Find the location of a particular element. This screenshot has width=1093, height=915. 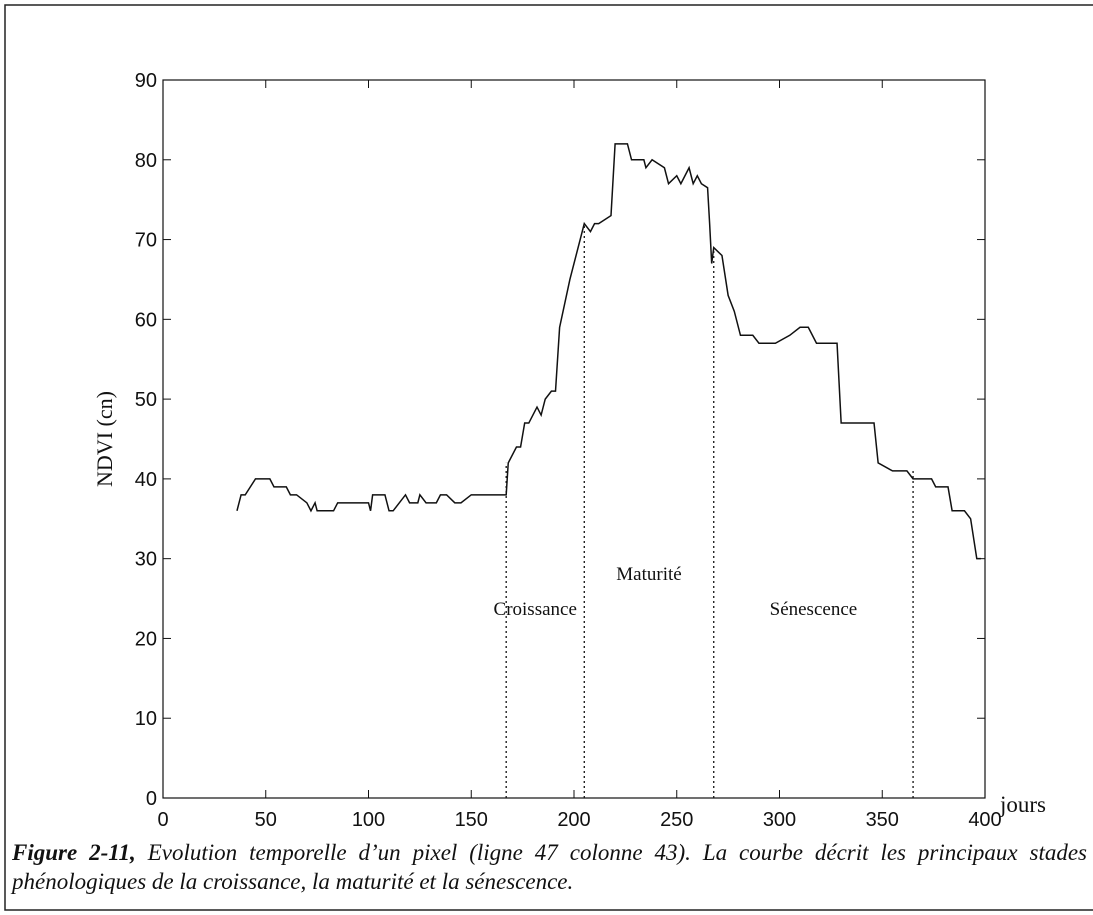

x-tick-label: 300 is located at coordinates (779, 820).